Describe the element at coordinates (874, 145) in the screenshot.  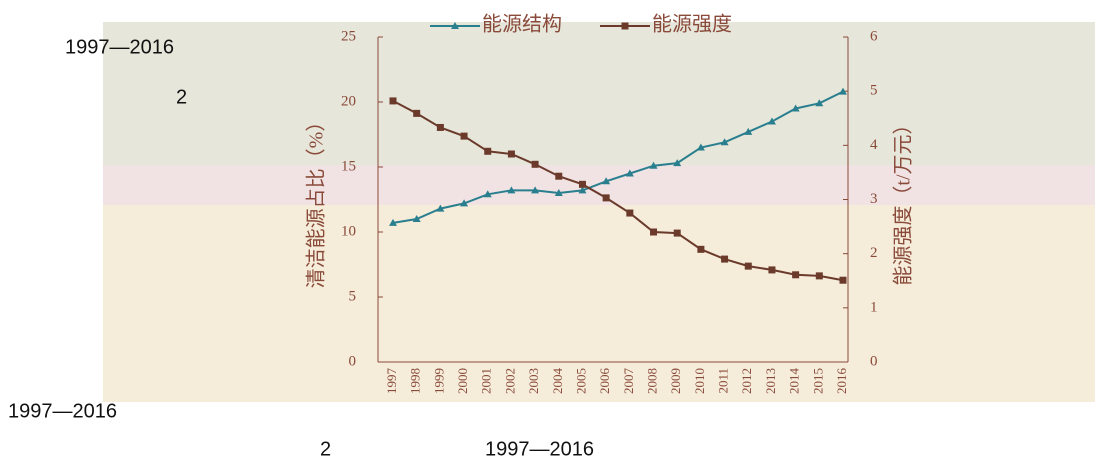
I see `y2-tick-label: 4` at that location.